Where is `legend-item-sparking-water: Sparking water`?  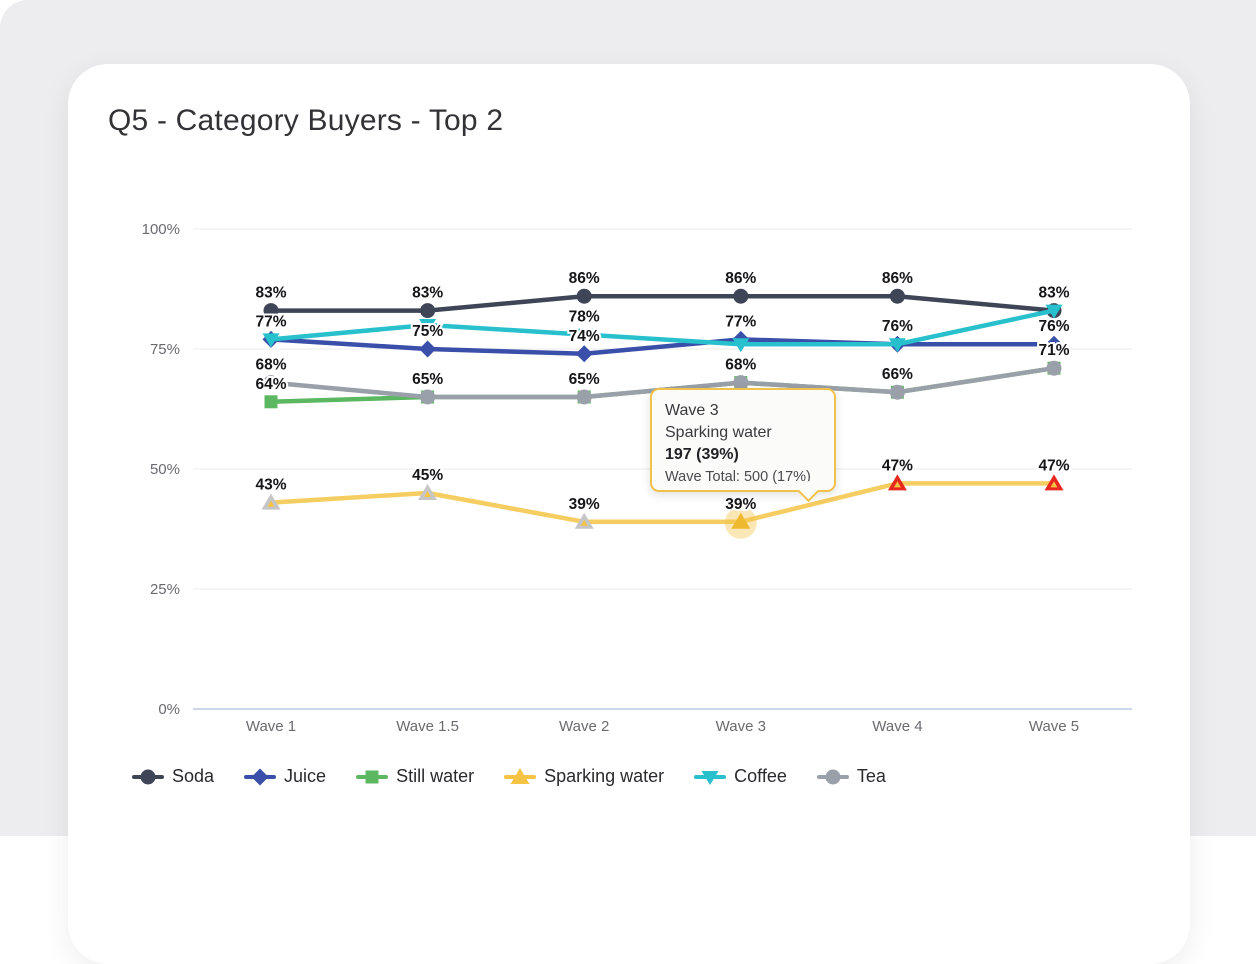
legend-item-sparking-water: Sparking water is located at coordinates (584, 776).